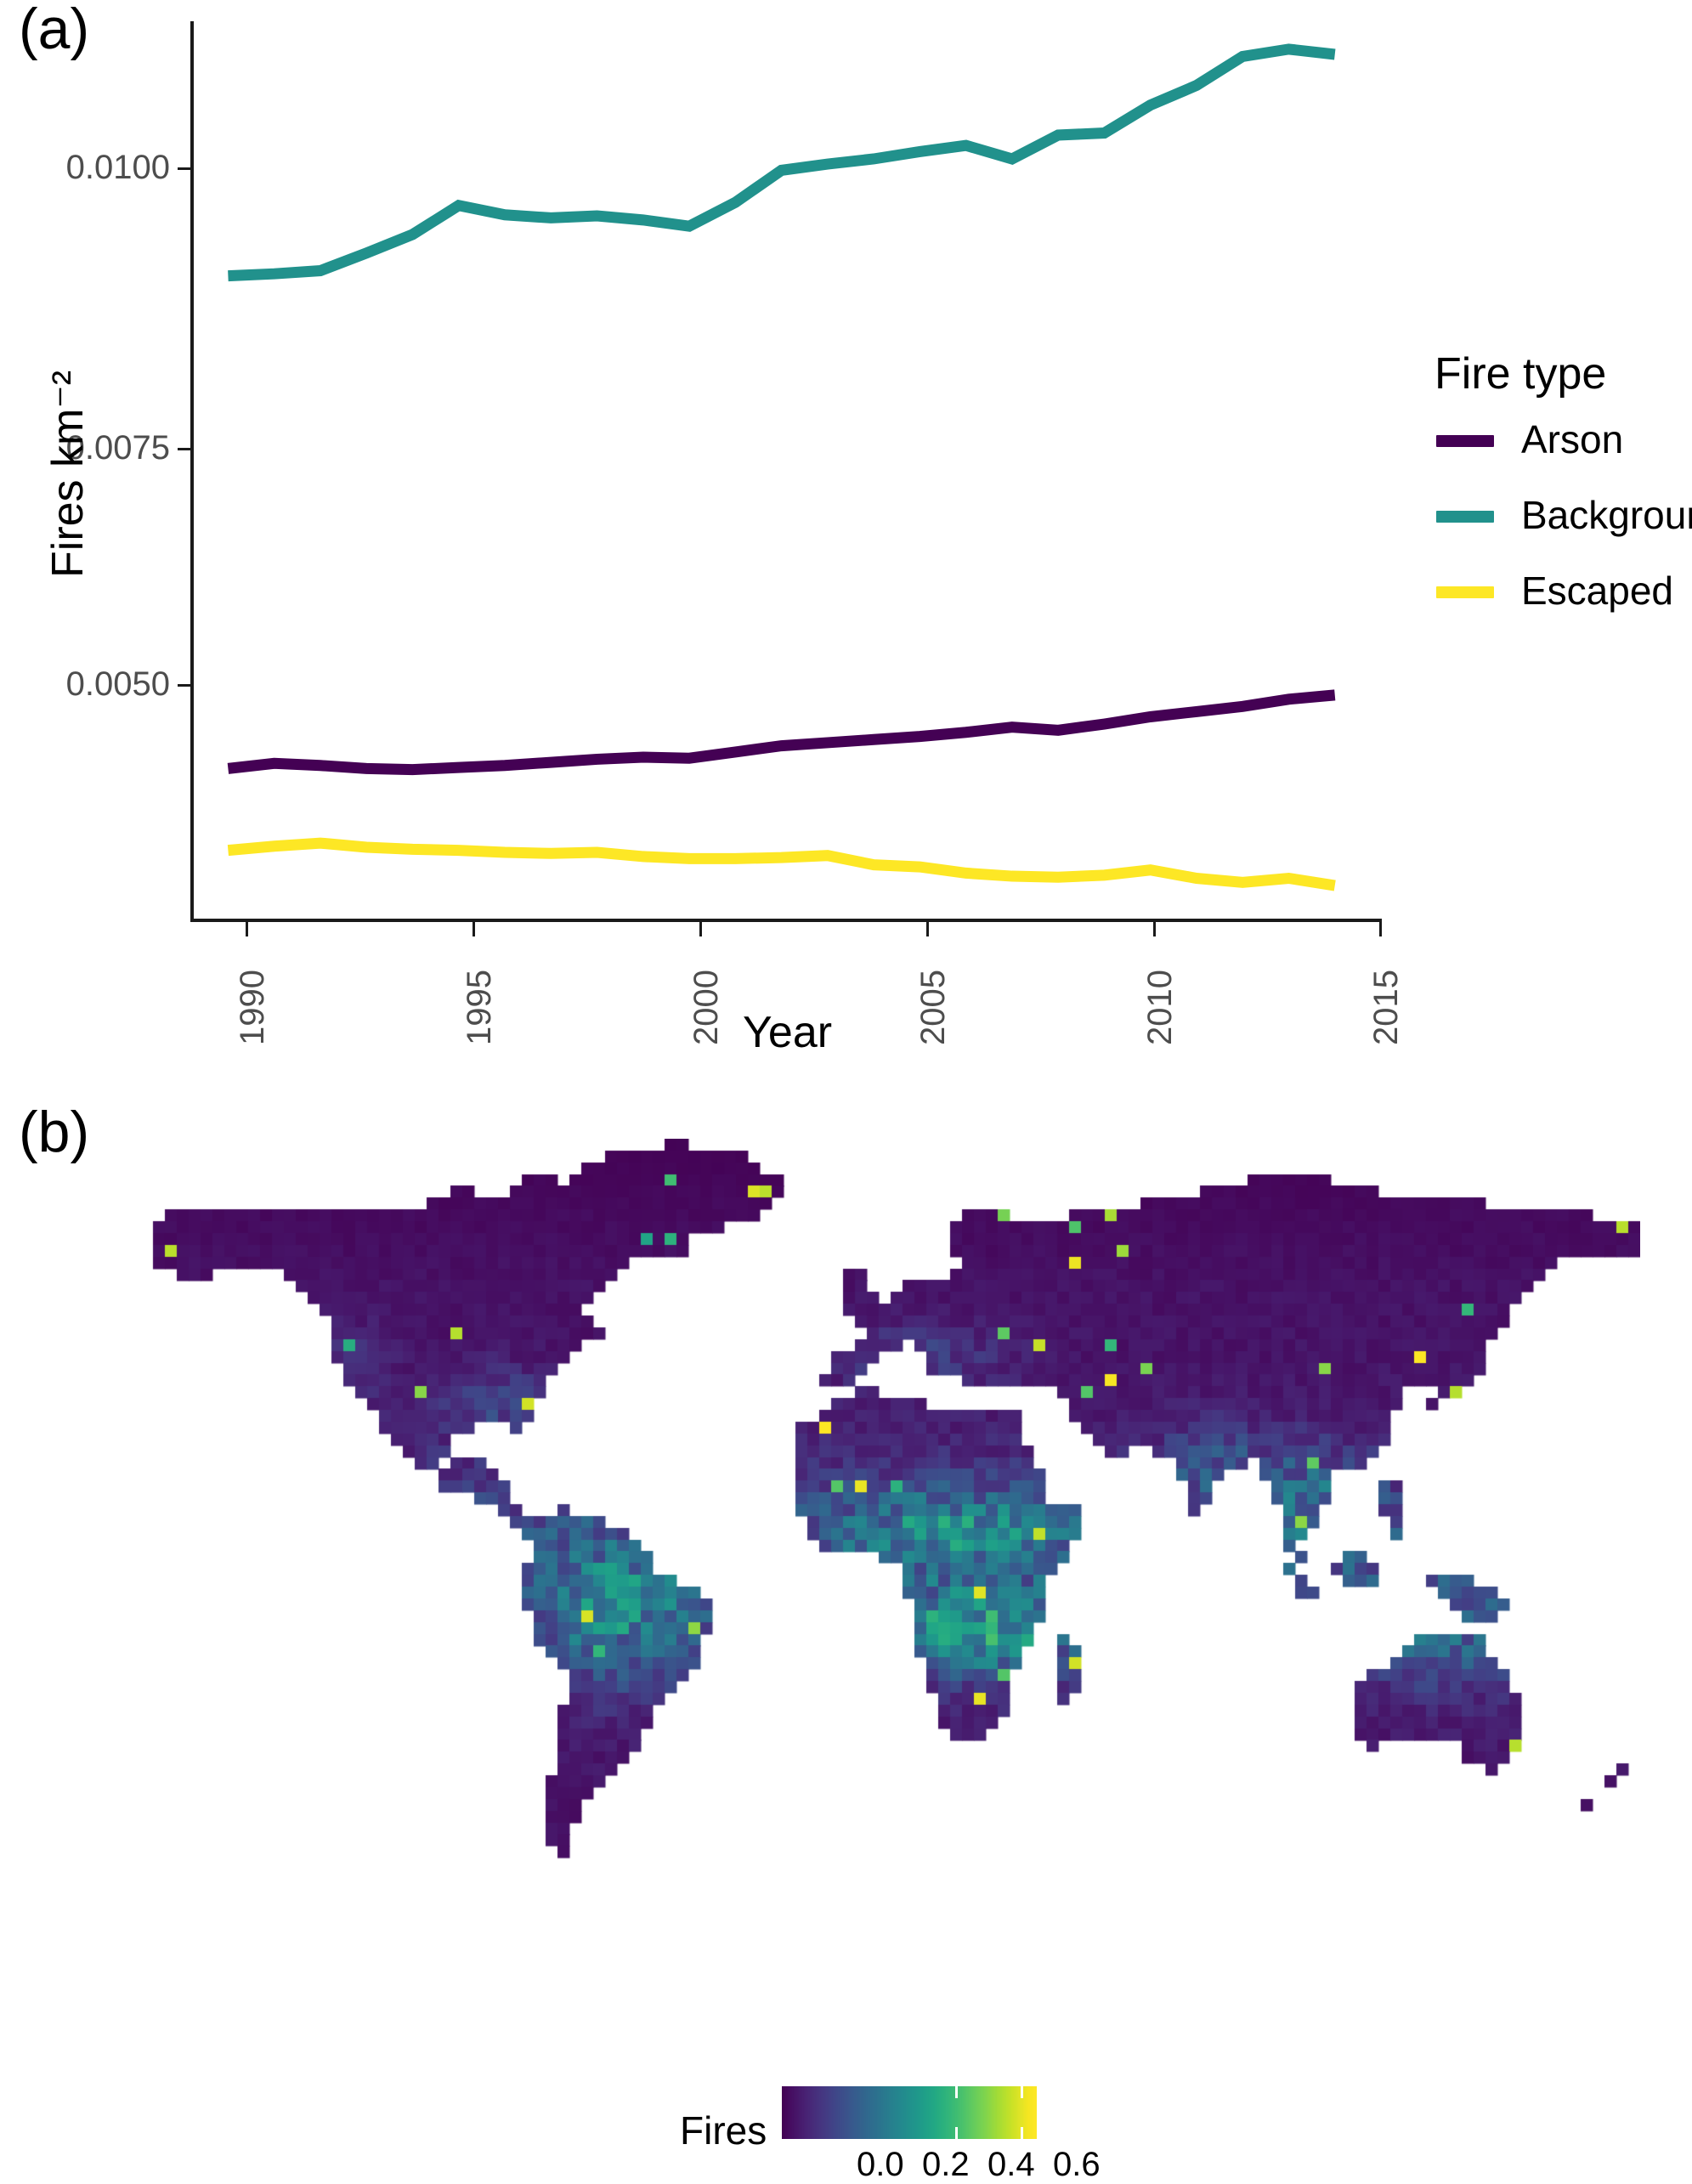 The image size is (1692, 2184). I want to click on colorbar-tick-label: 0.2, so click(946, 2164).